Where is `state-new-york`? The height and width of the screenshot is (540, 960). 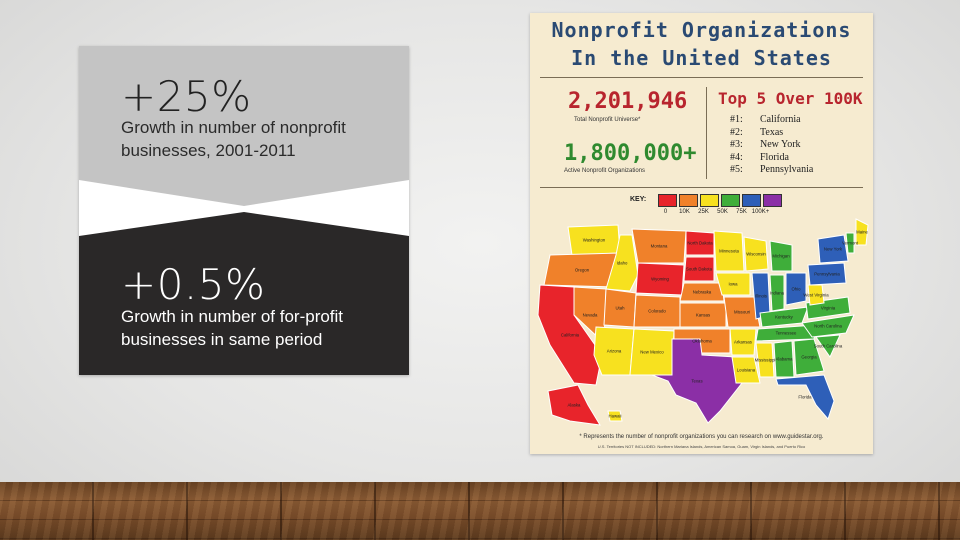
state-new-york is located at coordinates (833, 249).